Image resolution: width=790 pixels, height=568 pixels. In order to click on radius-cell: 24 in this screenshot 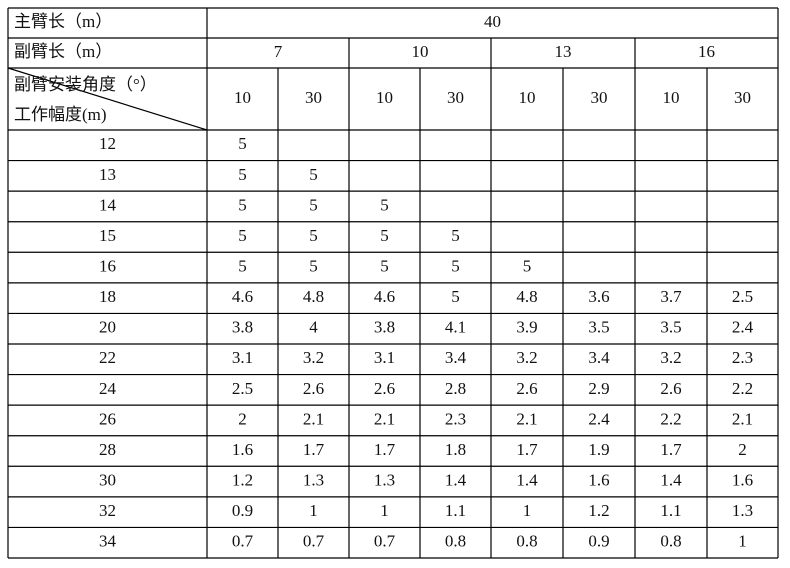, I will do `click(108, 388)`.